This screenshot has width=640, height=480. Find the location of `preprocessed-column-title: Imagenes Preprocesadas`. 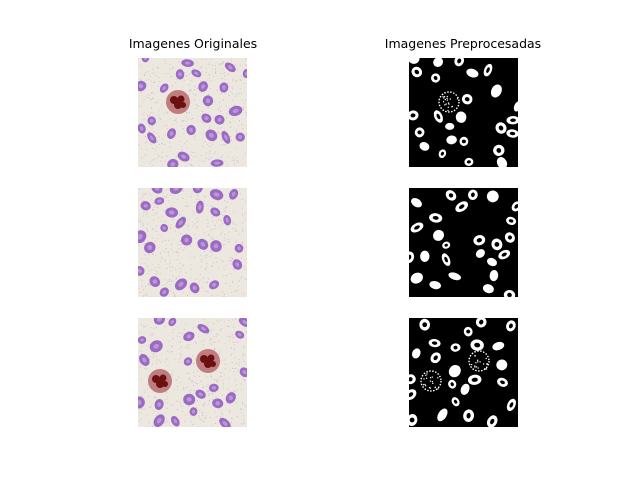

preprocessed-column-title: Imagenes Preprocesadas is located at coordinates (463, 43).